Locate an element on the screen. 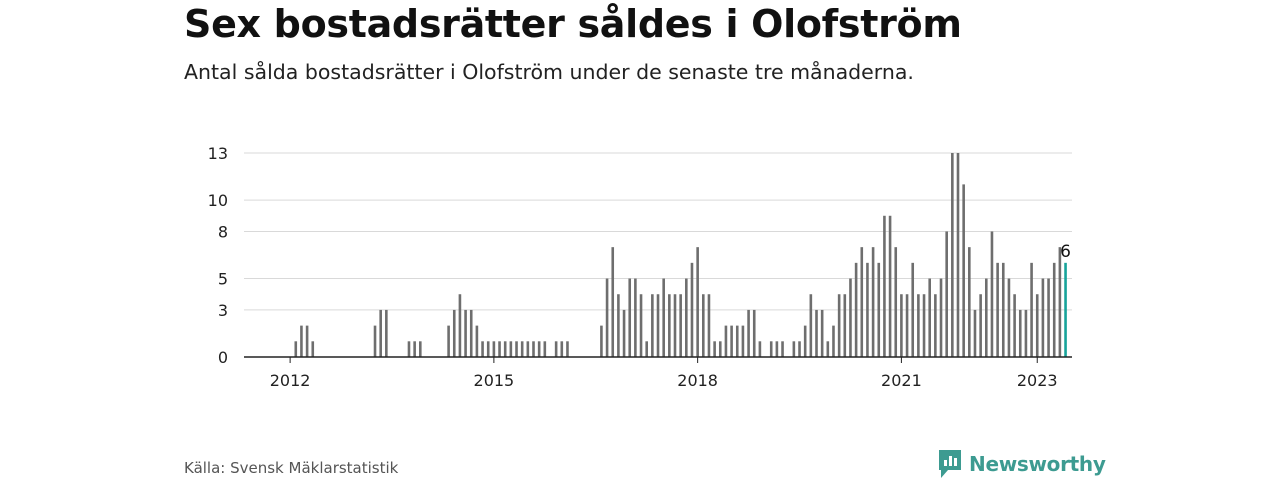  y-tick-label: 3 is located at coordinates (223, 310).